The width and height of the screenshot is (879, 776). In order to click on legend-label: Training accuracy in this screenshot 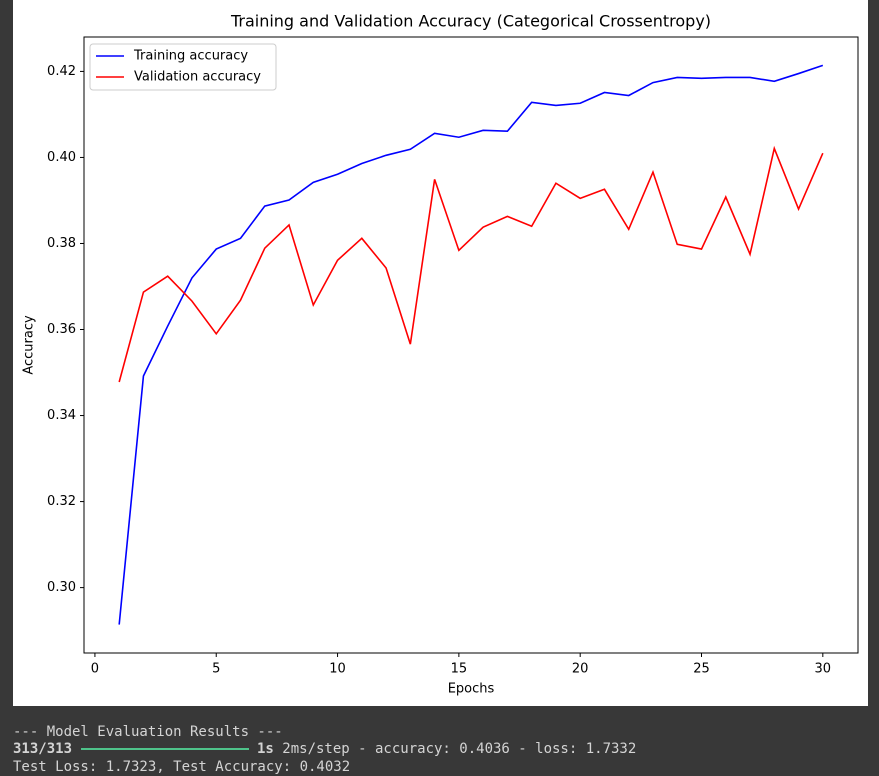, I will do `click(190, 56)`.